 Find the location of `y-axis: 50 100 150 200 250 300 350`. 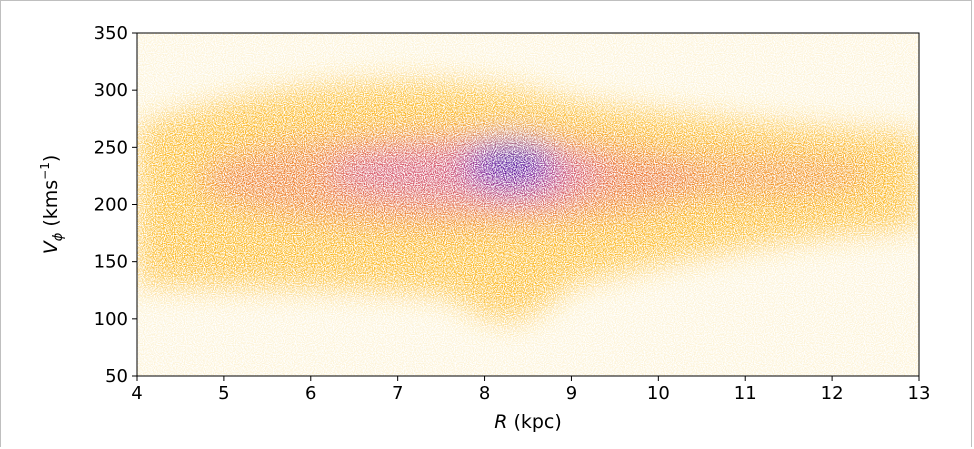

y-axis: 50 100 150 200 250 300 350 is located at coordinates (115, 205).